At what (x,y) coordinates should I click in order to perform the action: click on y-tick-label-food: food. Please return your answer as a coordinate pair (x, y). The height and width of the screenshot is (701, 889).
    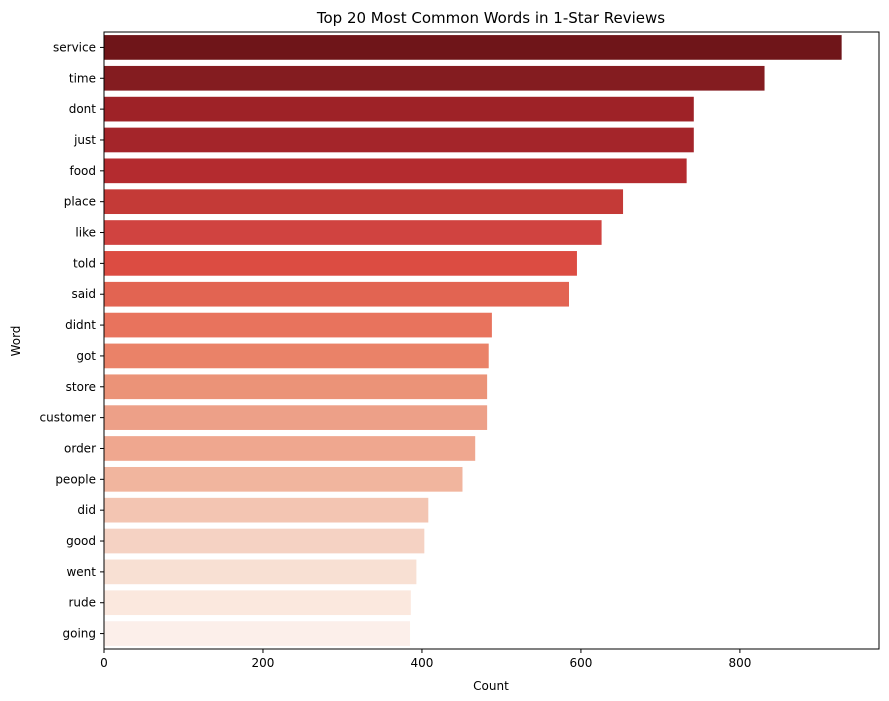
    Looking at the image, I should click on (82, 171).